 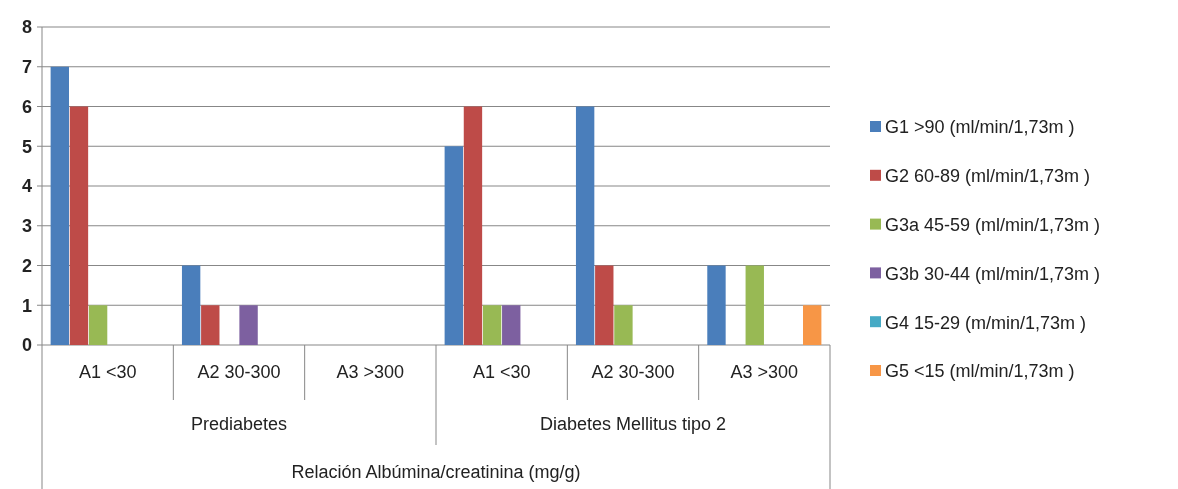 What do you see at coordinates (986, 322) in the screenshot?
I see `legend-label: G4 15-29 (m/min/1,73m )` at bounding box center [986, 322].